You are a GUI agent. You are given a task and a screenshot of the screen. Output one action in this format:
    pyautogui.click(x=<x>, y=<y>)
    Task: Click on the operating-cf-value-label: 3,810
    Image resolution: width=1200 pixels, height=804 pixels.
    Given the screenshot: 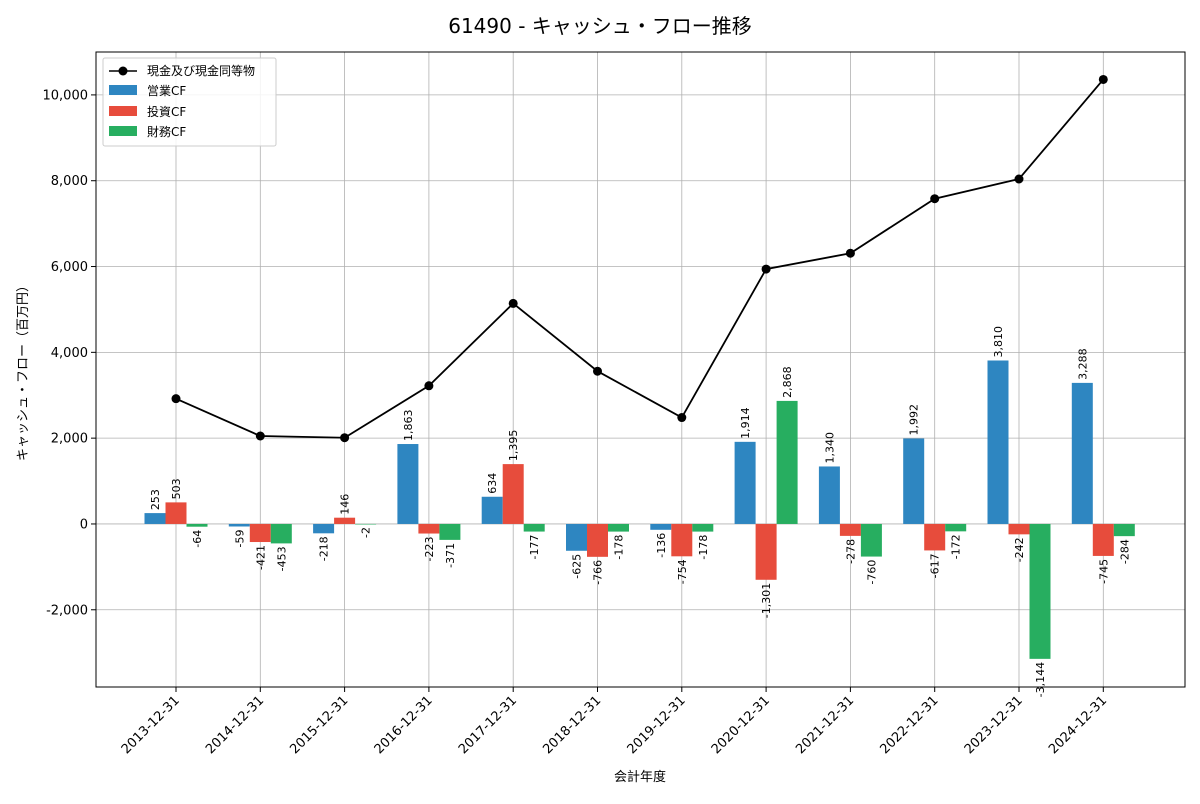 What is the action you would take?
    pyautogui.click(x=998, y=342)
    